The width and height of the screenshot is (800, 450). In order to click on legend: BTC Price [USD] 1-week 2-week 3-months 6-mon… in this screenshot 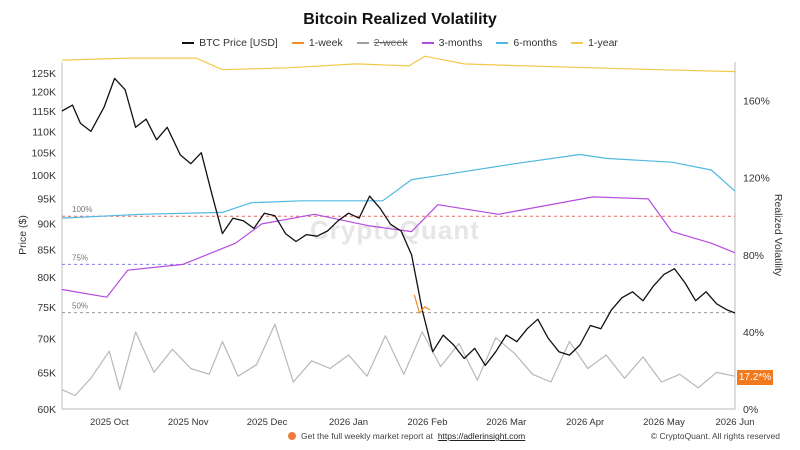, I will do `click(400, 43)`.